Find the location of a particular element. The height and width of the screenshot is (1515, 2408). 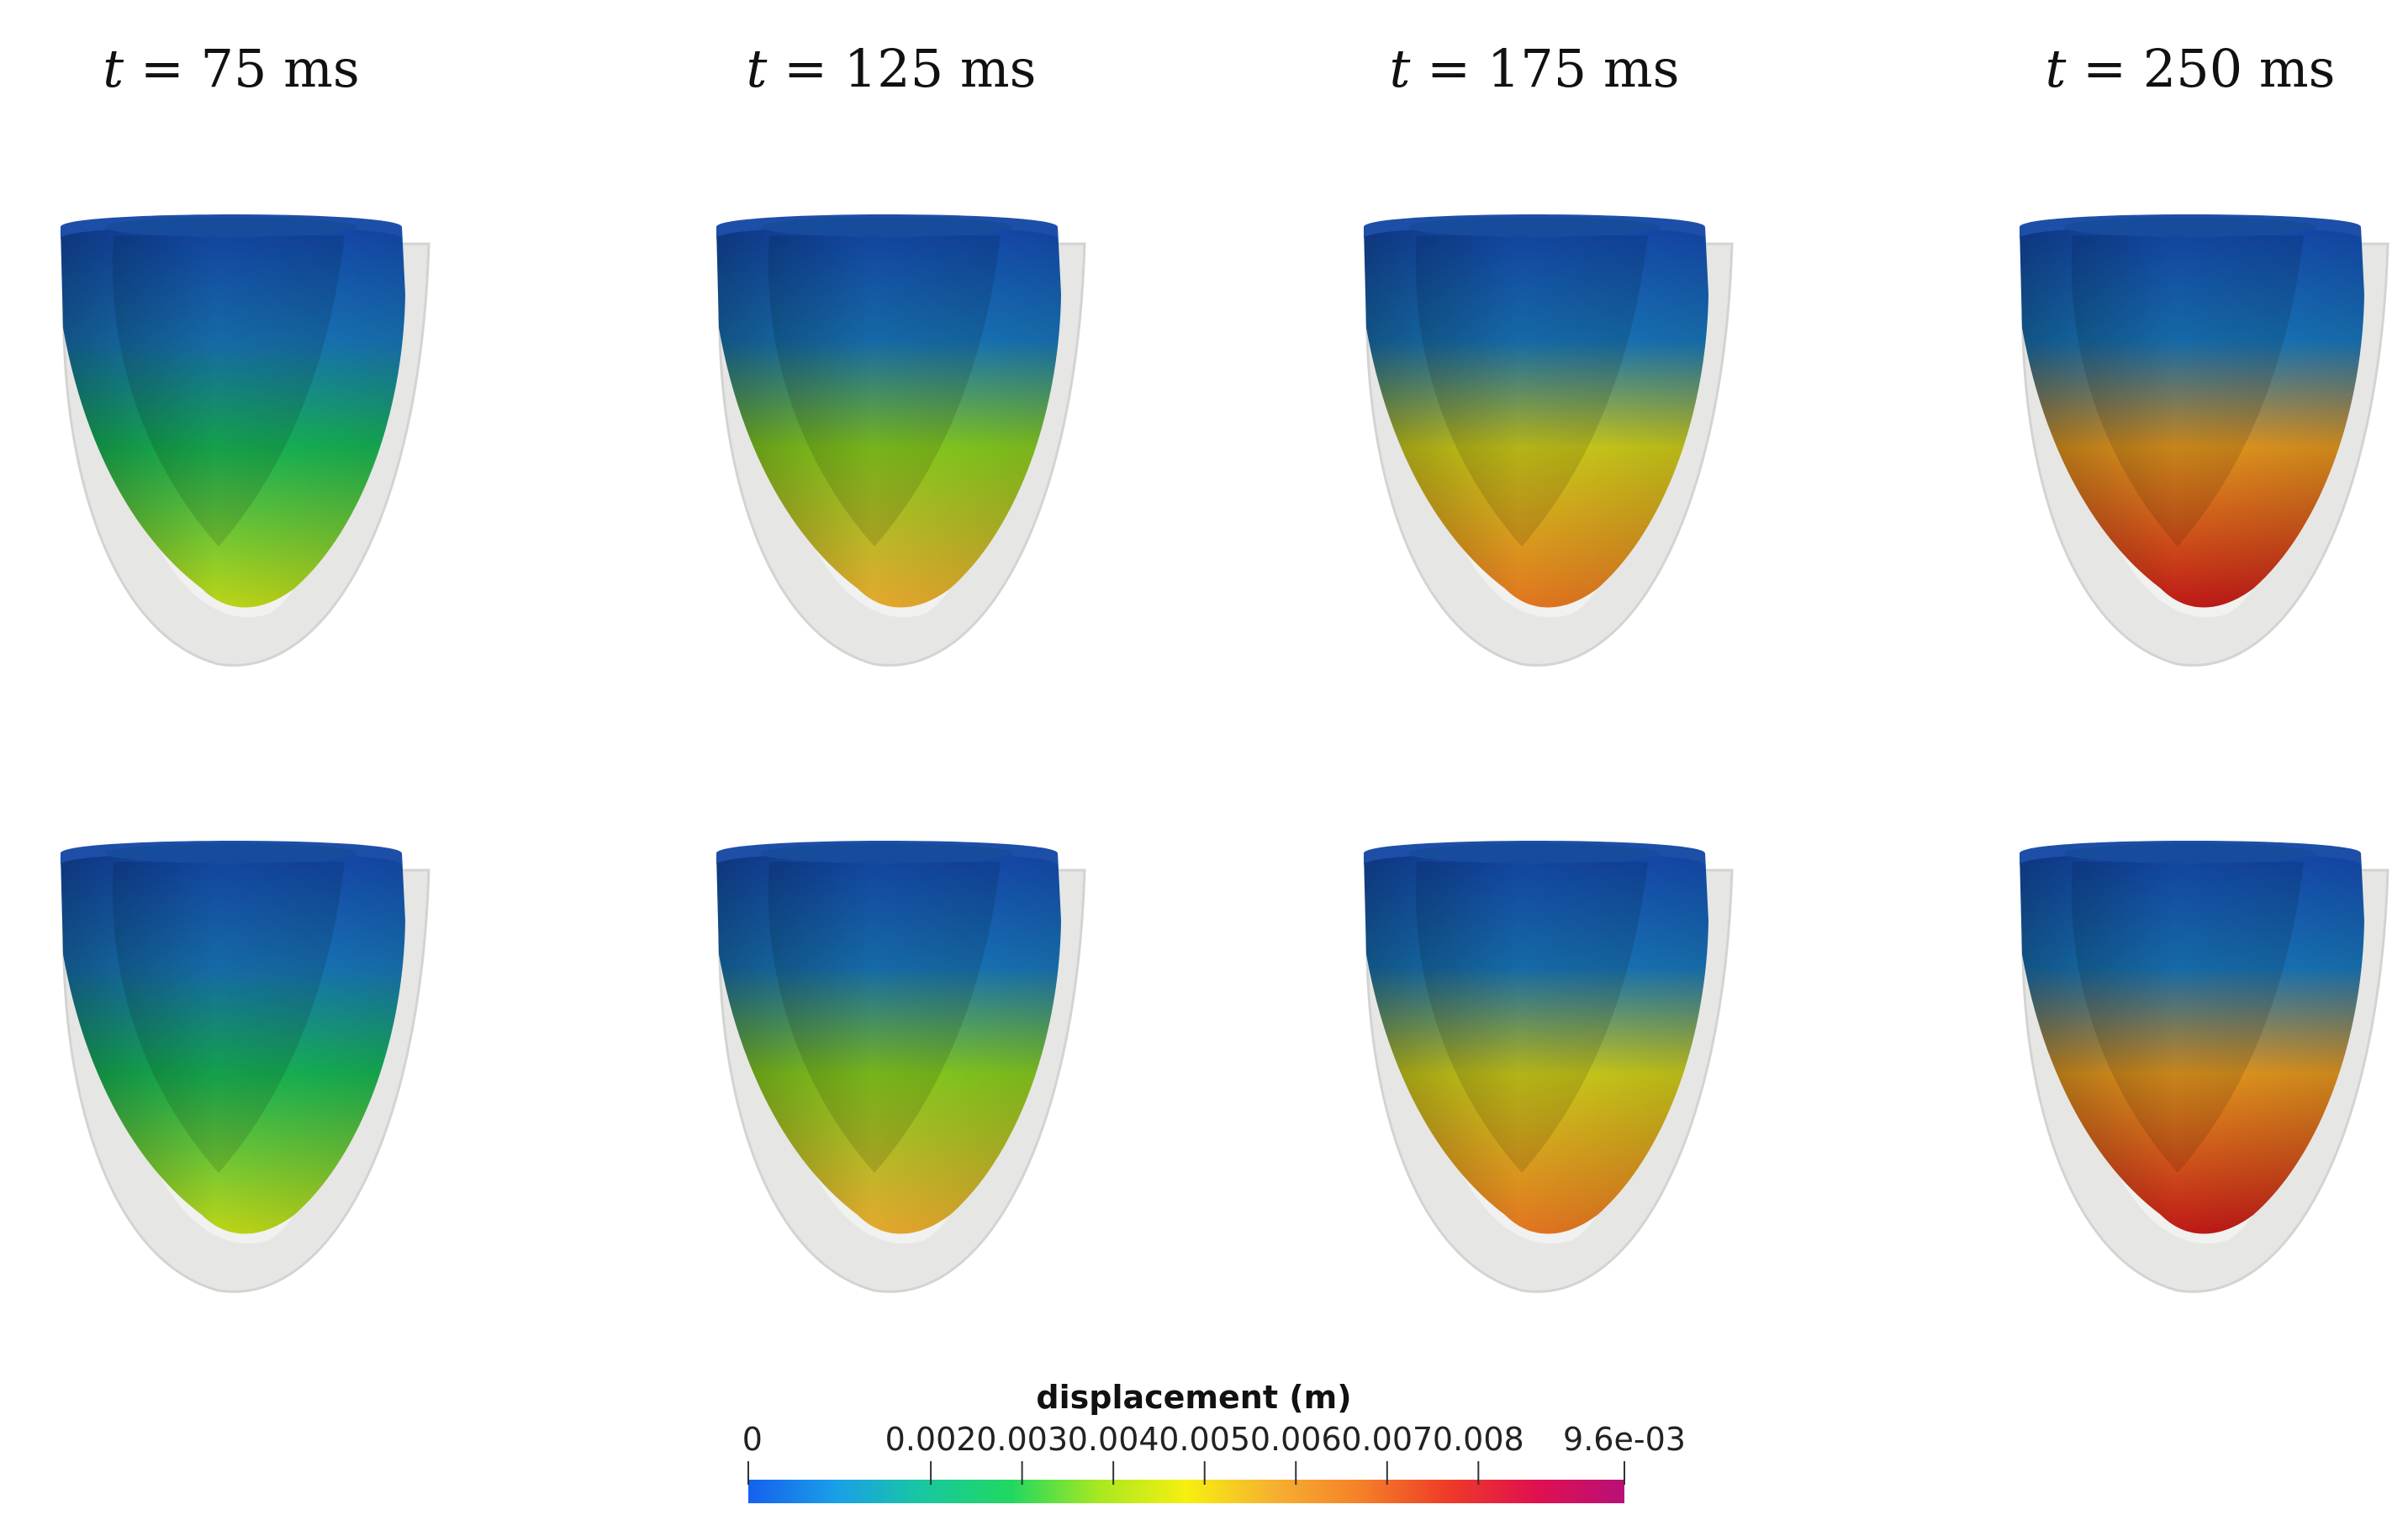

colorbar-tick-label: 0.004 is located at coordinates (1113, 1440).